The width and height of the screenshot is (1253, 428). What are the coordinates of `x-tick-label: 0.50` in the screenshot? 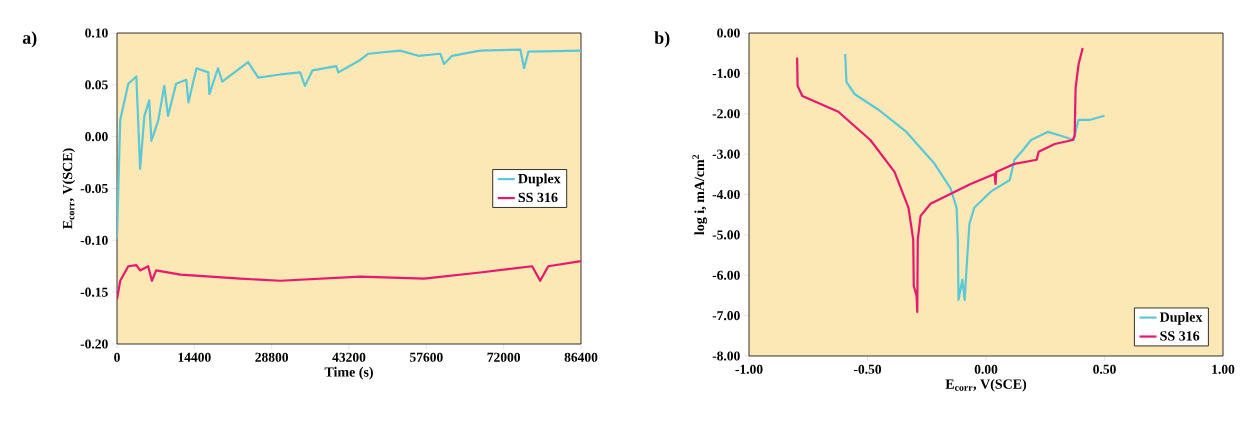 It's located at (1104, 369).